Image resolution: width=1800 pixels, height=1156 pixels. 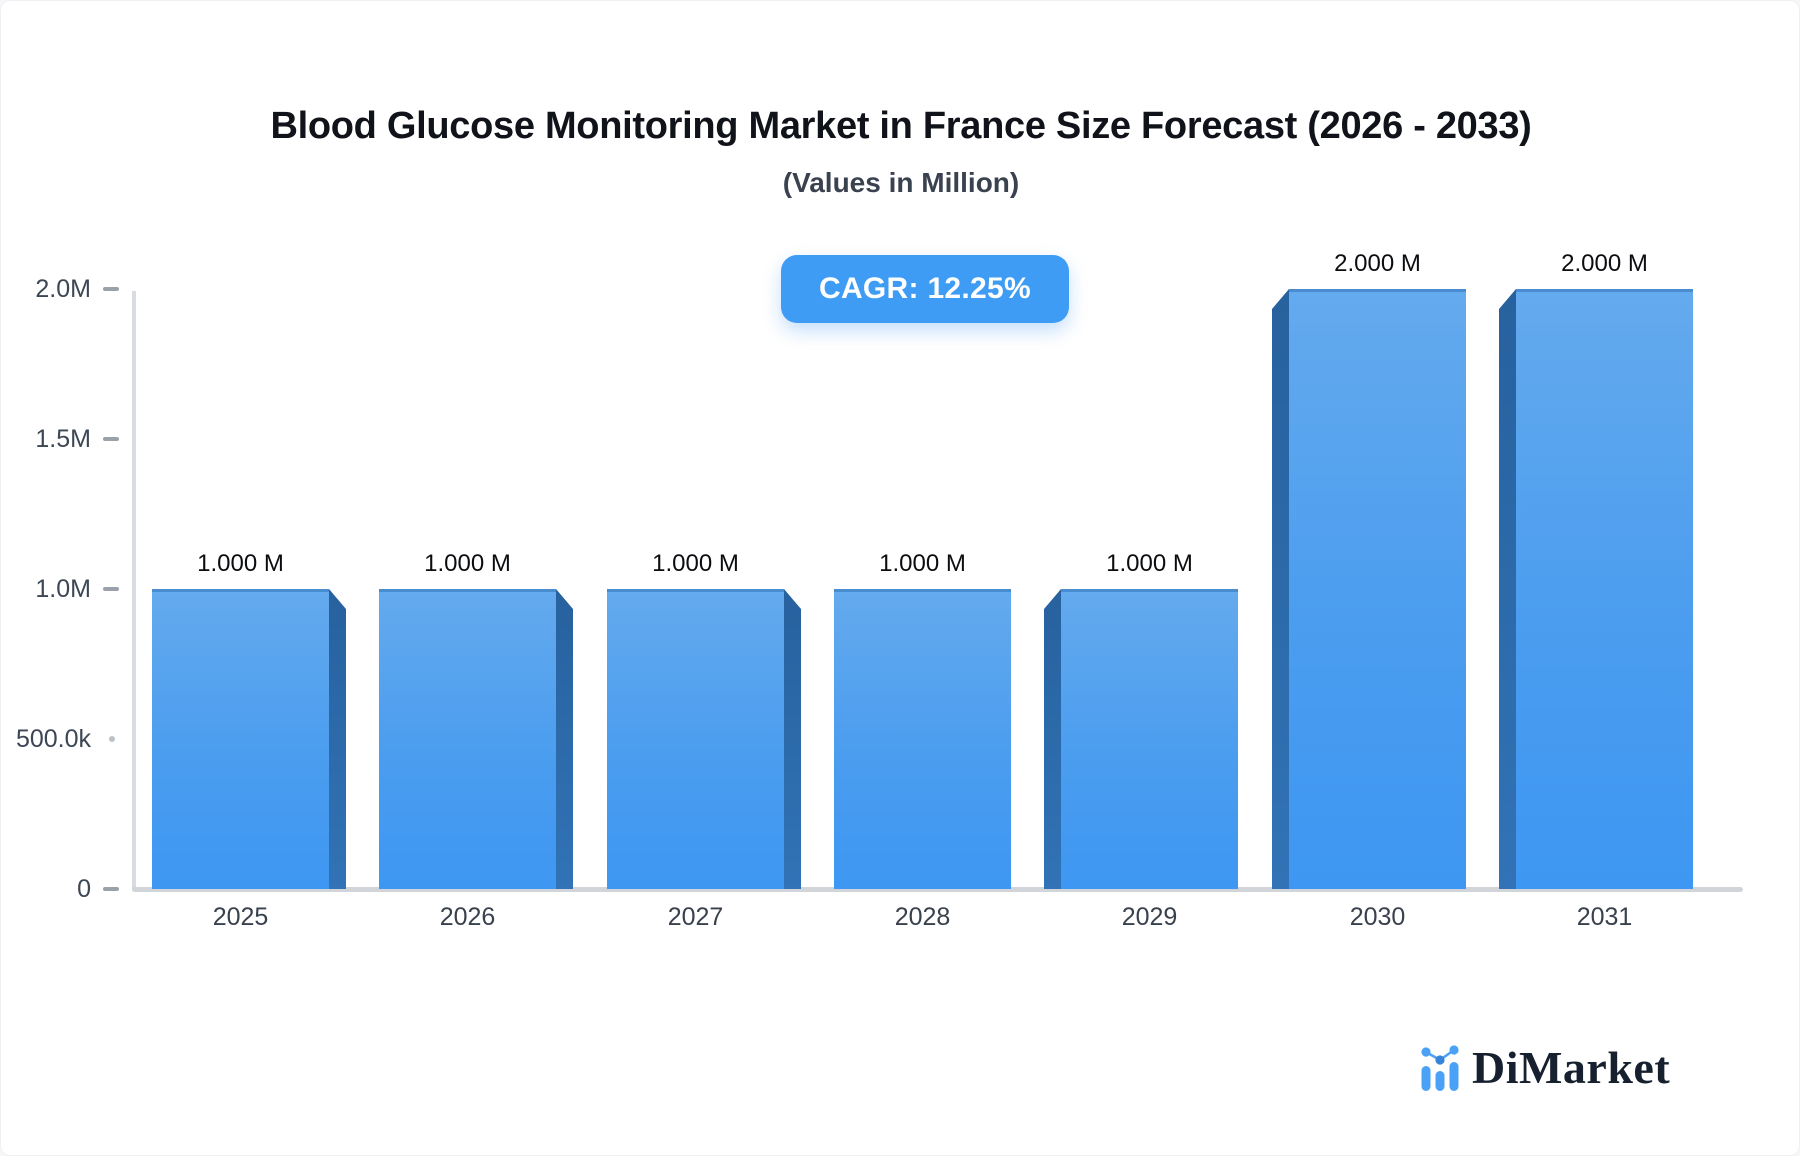 What do you see at coordinates (63, 289) in the screenshot?
I see `y-axis-tick-label: 2.0M` at bounding box center [63, 289].